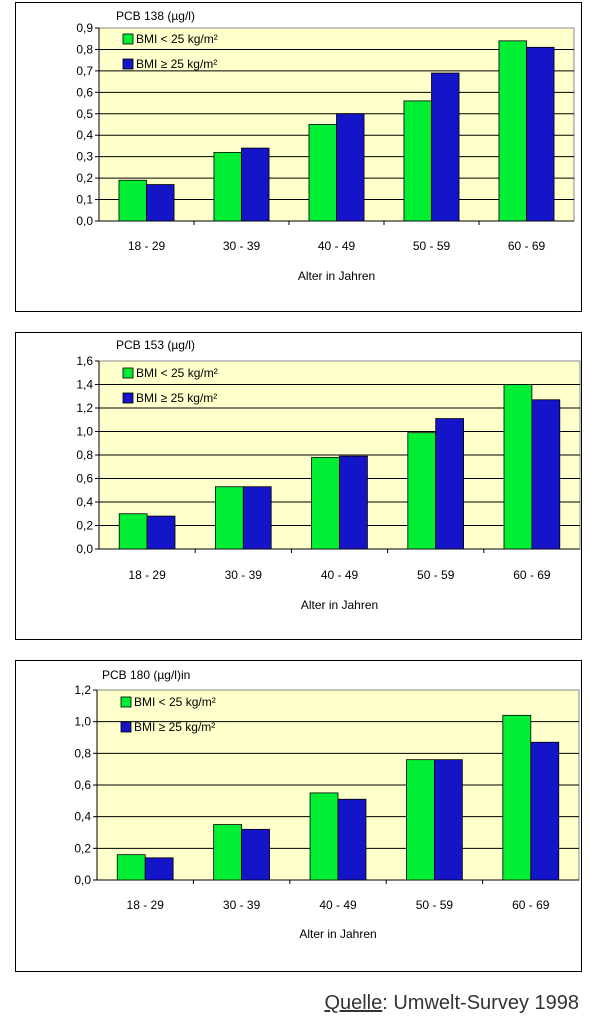 The width and height of the screenshot is (589, 1024). I want to click on y-tick-label: 1,4, so click(84, 385).